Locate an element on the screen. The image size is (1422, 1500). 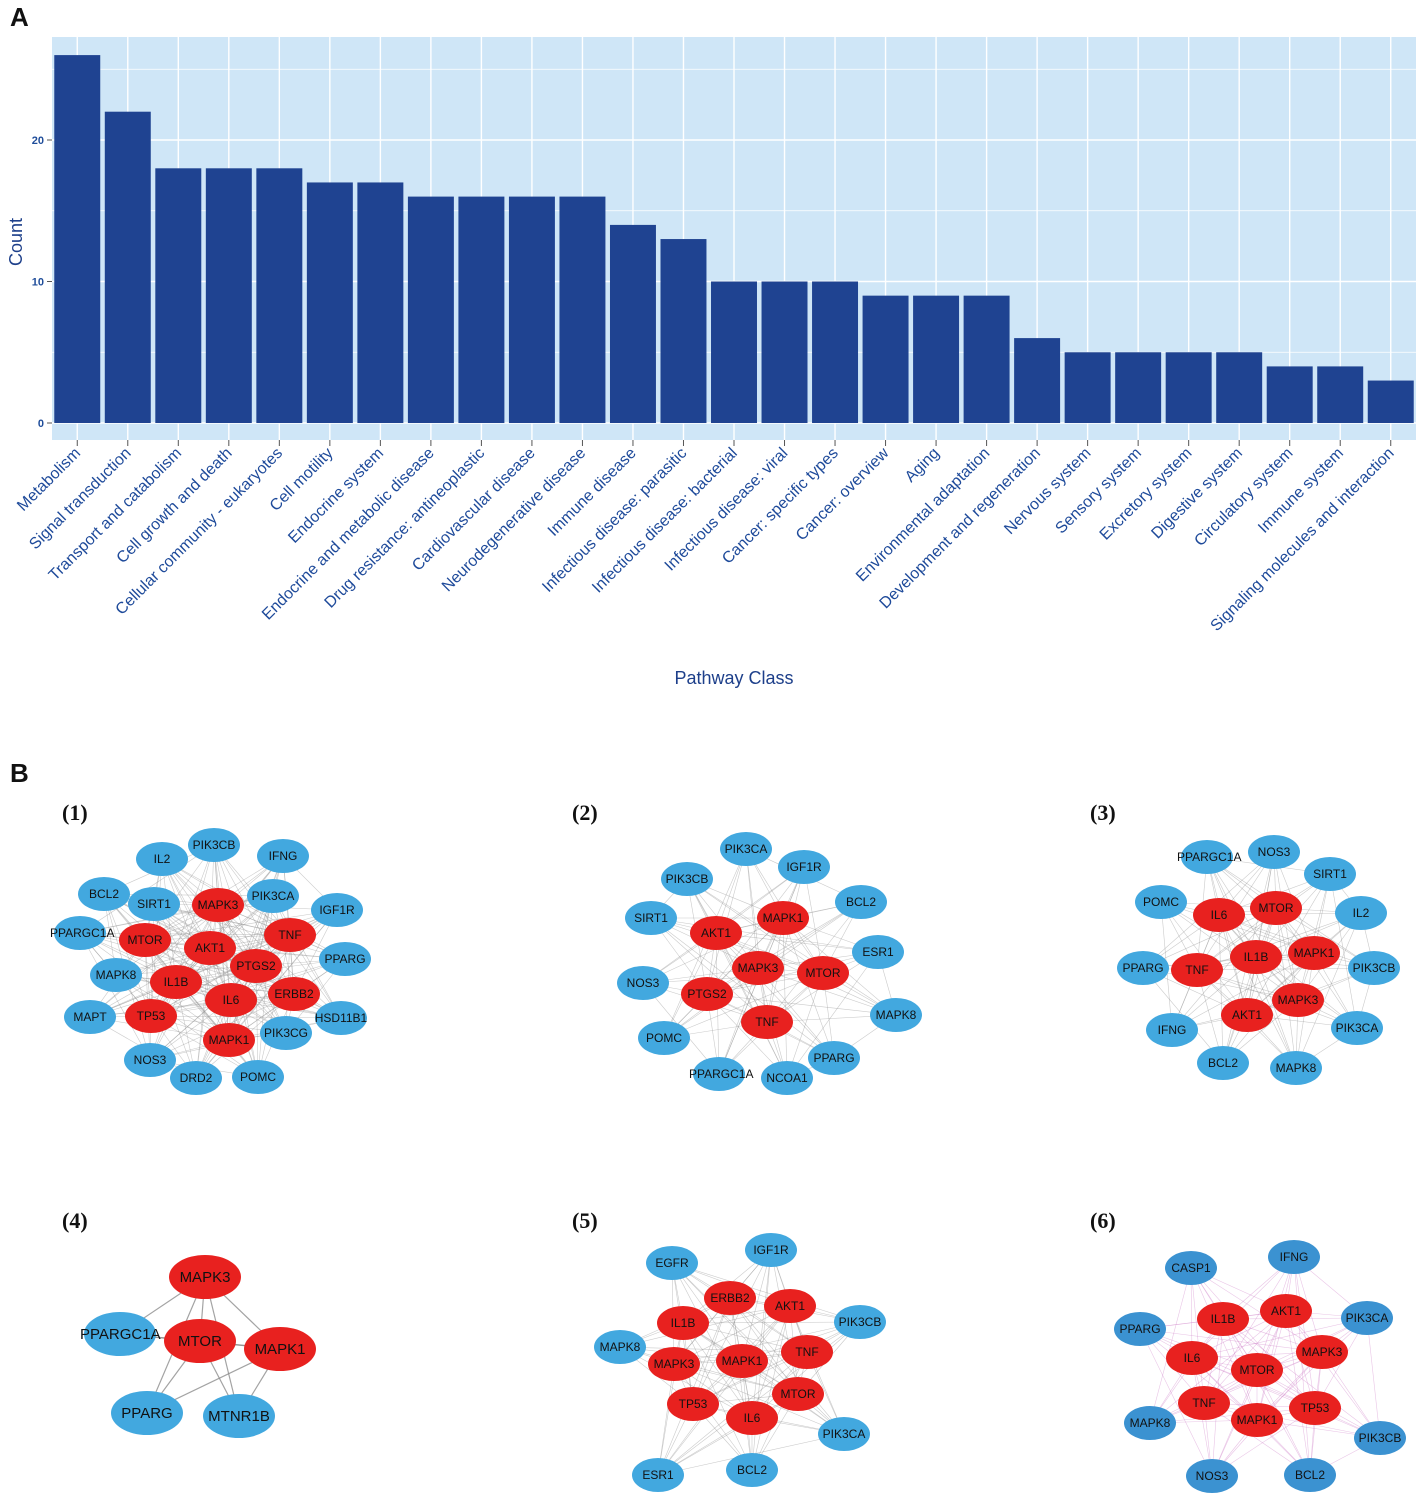
nodes: MAPK3 MTOR MAPK1 PPARGC1A PPARG MTNR1B is located at coordinates (198, 1346).